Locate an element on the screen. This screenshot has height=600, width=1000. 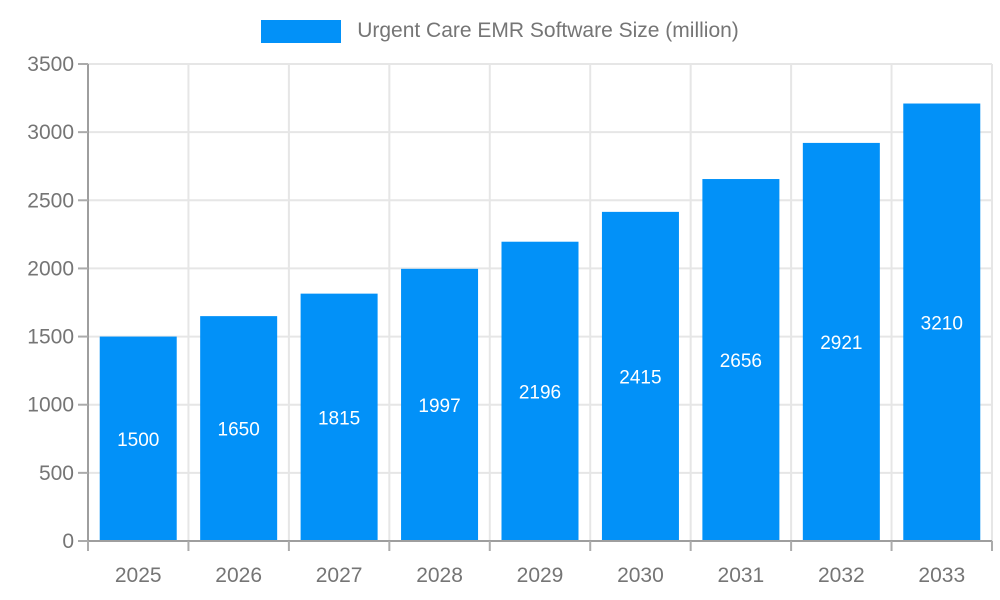
bar-value-label: 1500 is located at coordinates (138, 440).